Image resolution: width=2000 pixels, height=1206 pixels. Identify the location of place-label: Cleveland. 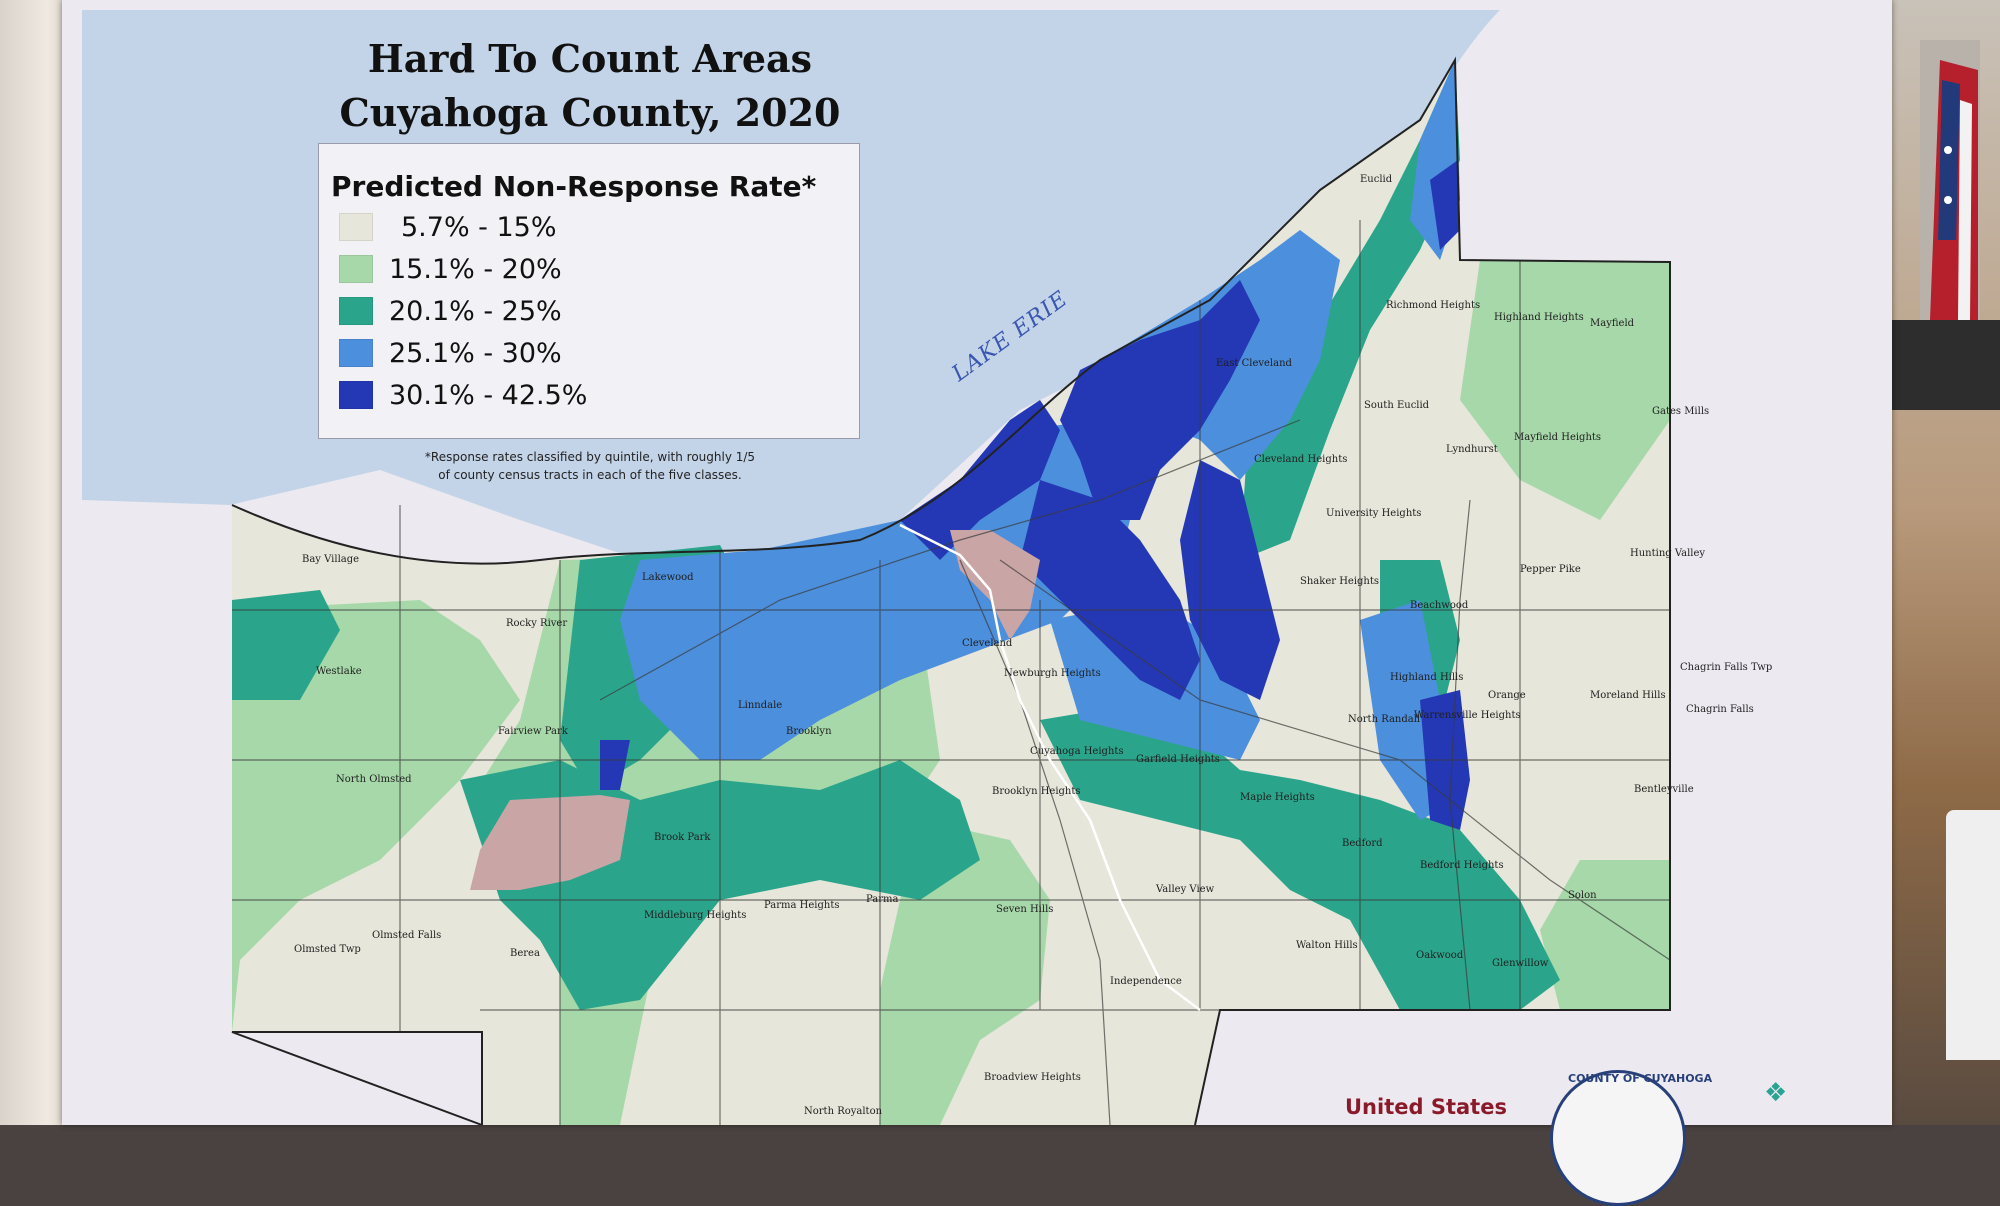
(987, 643).